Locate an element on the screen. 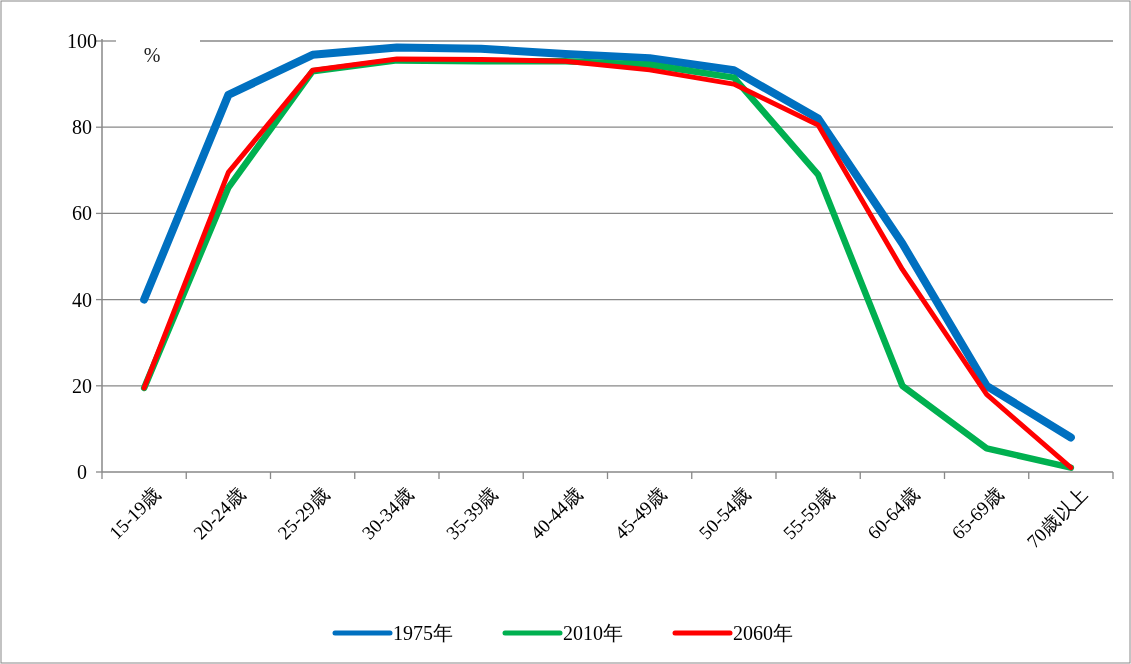 The width and height of the screenshot is (1131, 664). legend-label: 1975年 is located at coordinates (423, 633).